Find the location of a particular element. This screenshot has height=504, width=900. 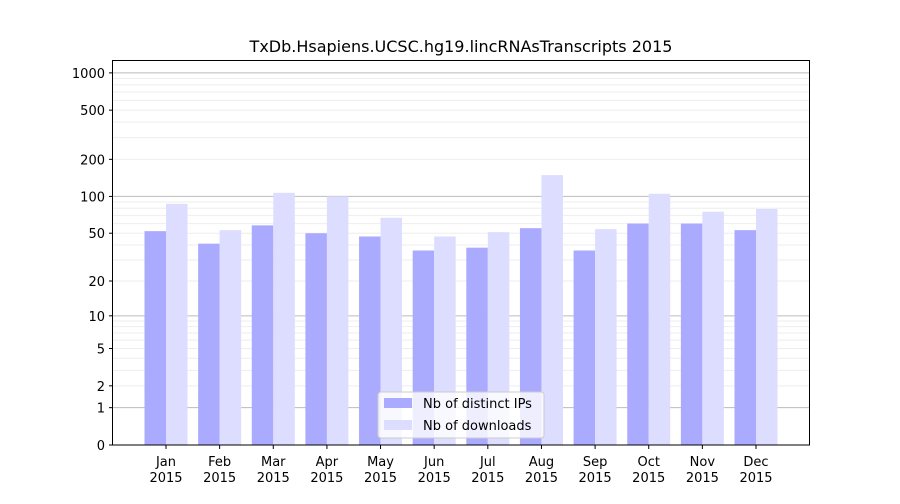

x-tick-label-month: Jun is located at coordinates (433, 462).